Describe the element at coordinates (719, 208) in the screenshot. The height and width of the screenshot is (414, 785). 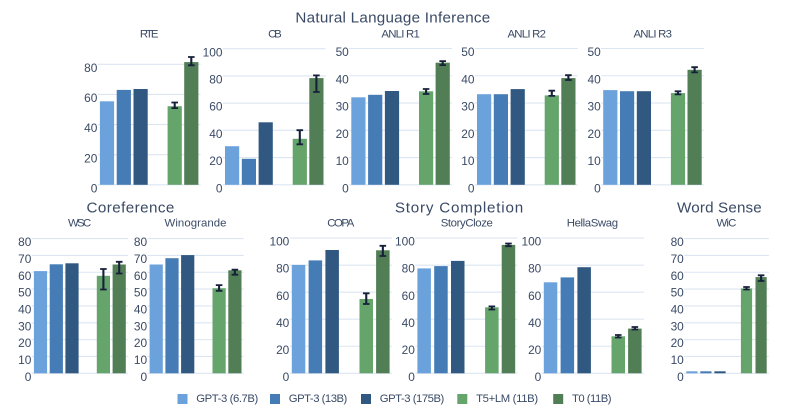
I see `svg-text: Word Sense` at that location.